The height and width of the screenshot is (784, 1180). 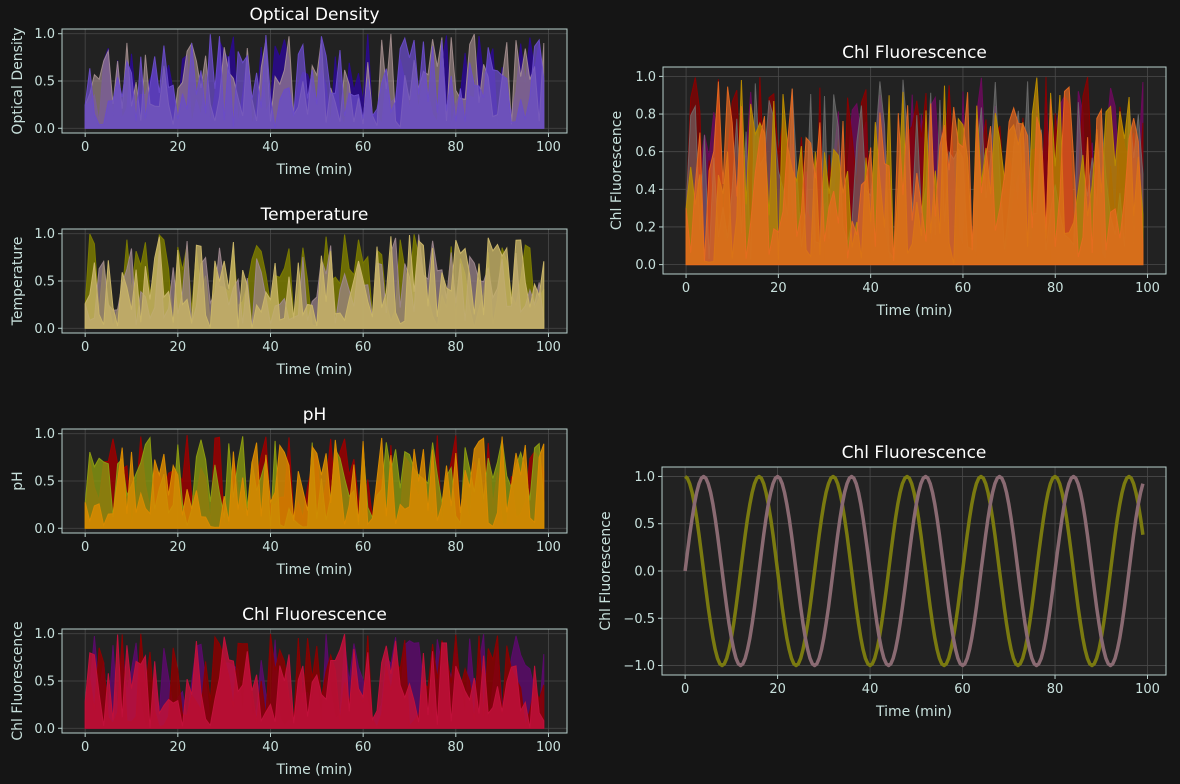 What do you see at coordinates (645, 115) in the screenshot?
I see `y-tick-label: 0.8` at bounding box center [645, 115].